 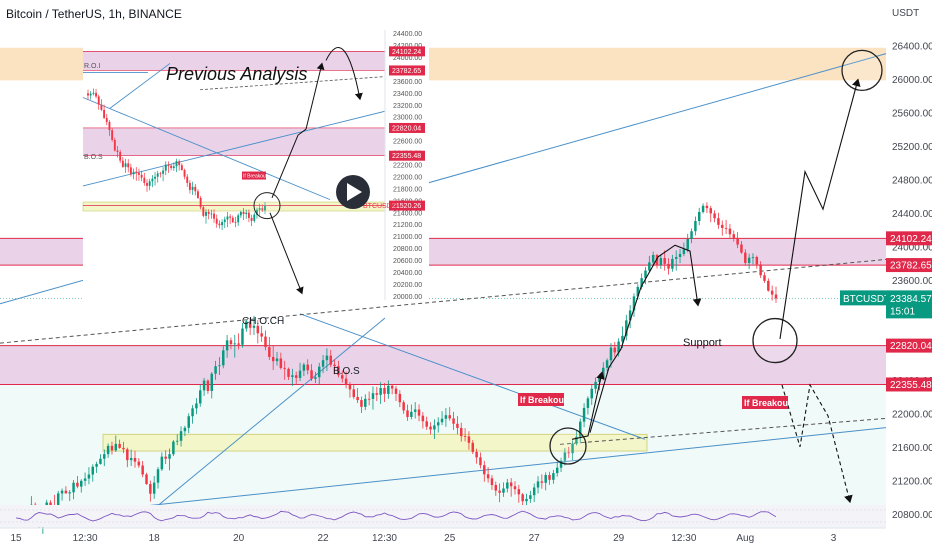 I want to click on play-button, so click(x=353, y=192).